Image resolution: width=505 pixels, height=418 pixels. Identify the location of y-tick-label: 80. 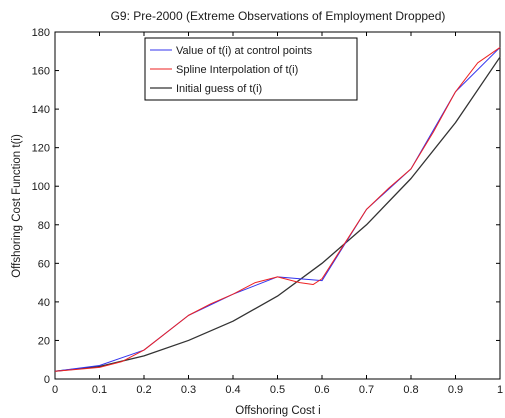
(44, 226).